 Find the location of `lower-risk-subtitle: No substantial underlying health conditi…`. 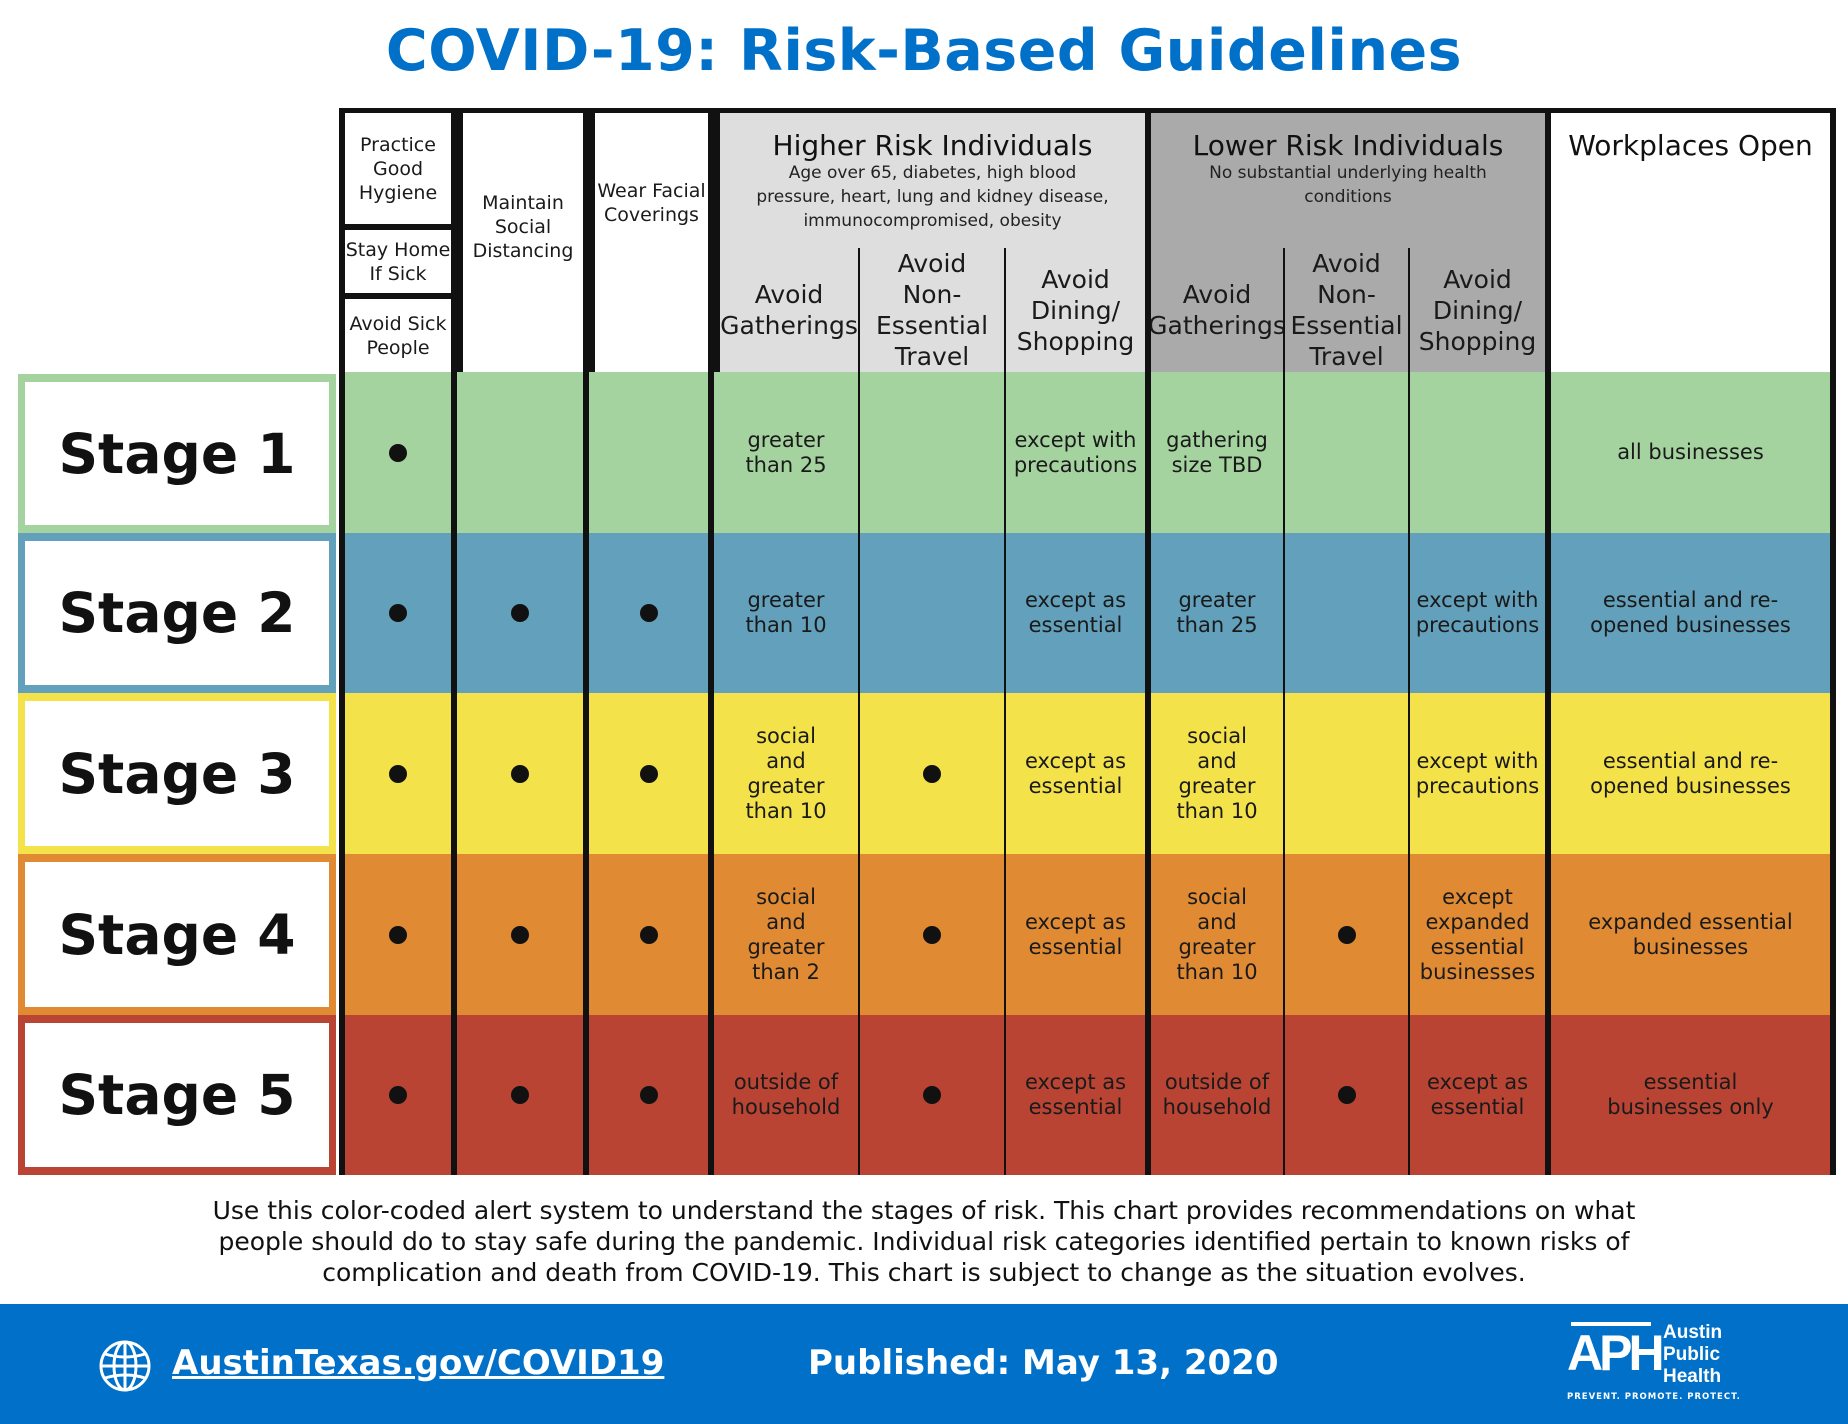

lower-risk-subtitle: No substantial underlying health conditi… is located at coordinates (1348, 185).